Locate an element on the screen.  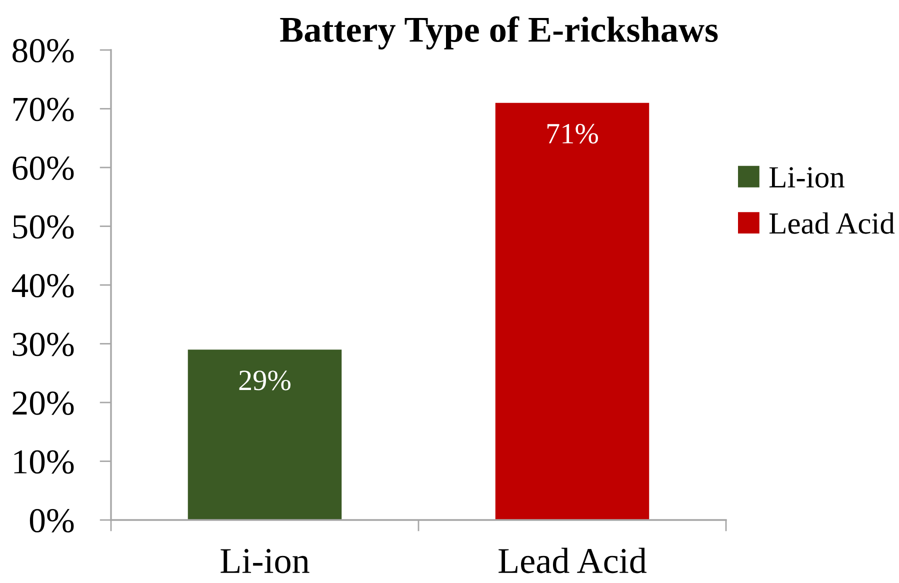
y-tick-label: 0% is located at coordinates (52, 520).